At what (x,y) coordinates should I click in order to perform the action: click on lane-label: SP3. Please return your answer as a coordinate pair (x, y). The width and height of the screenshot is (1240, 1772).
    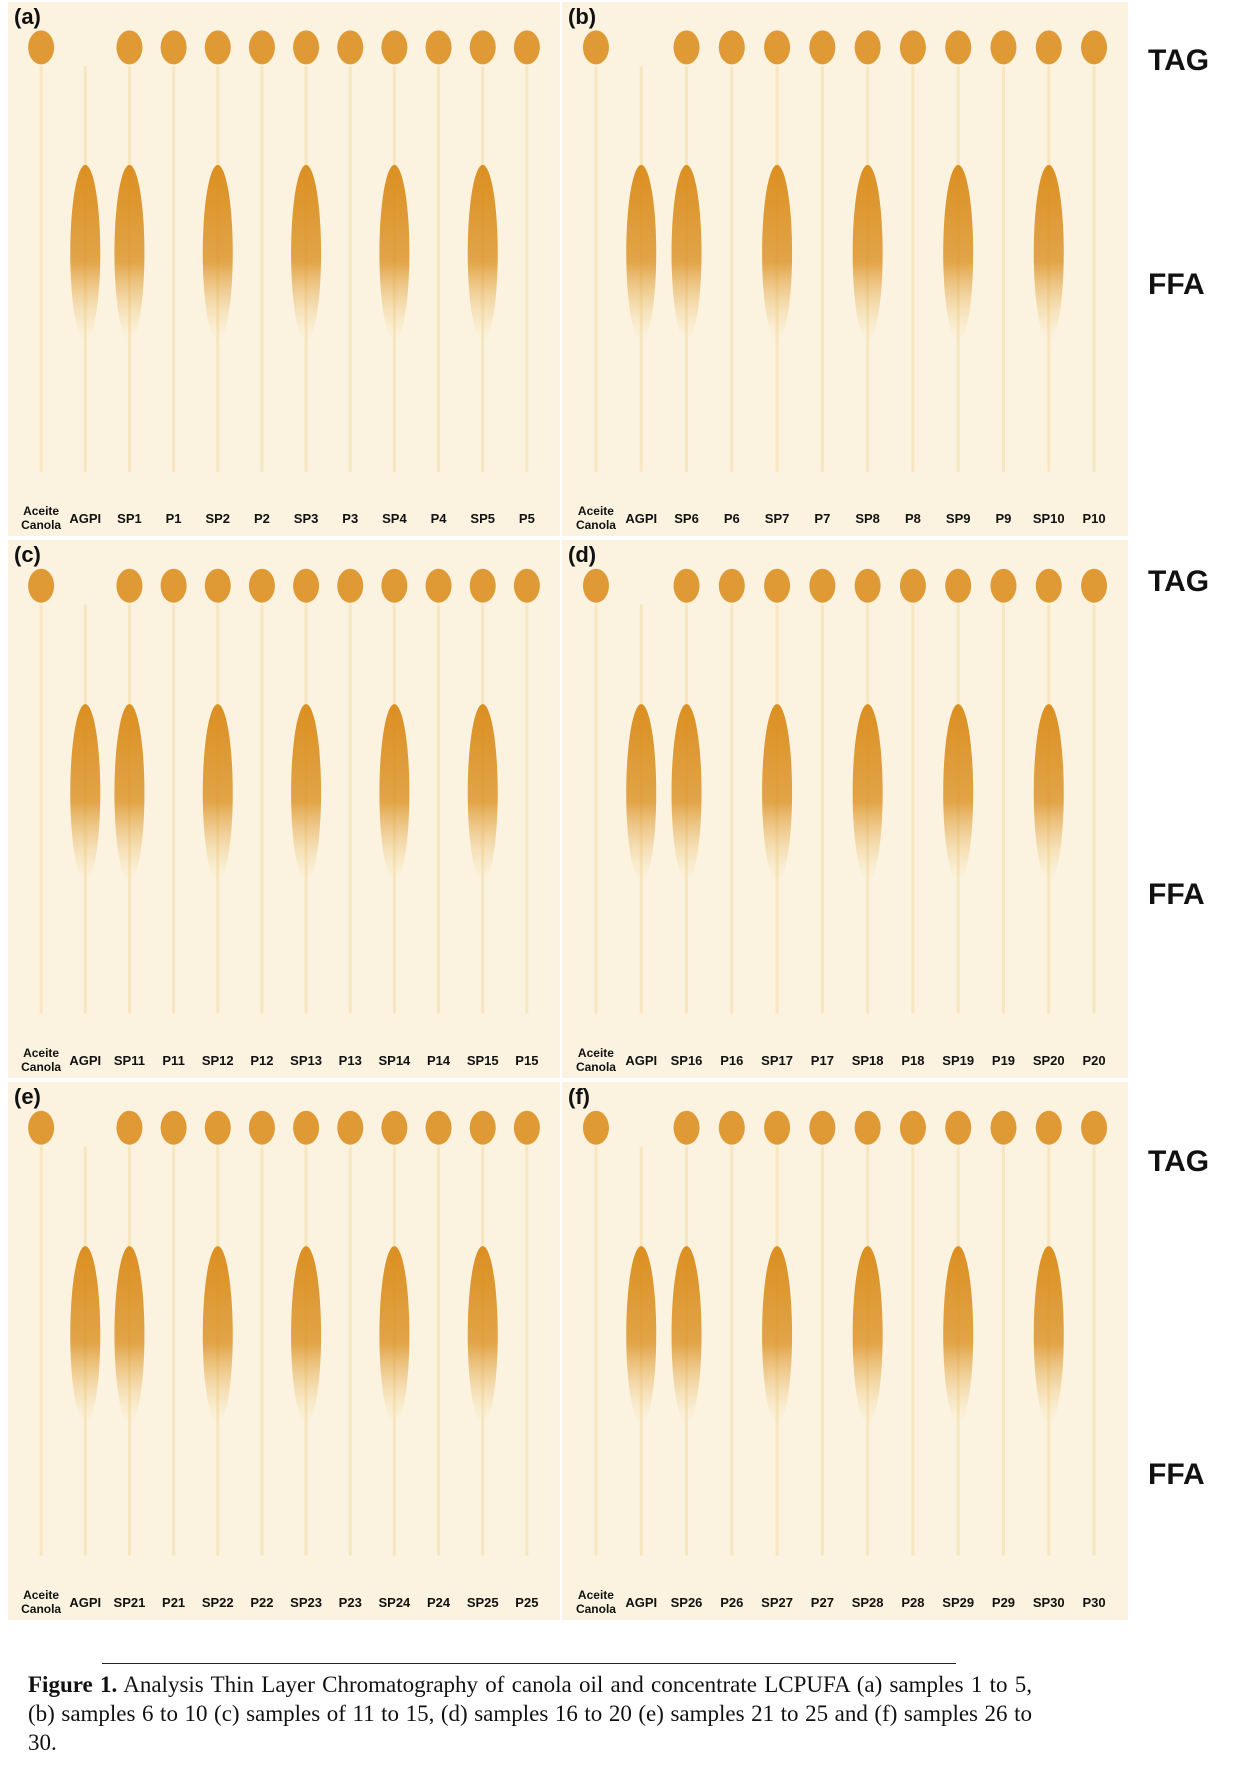
    Looking at the image, I should click on (306, 518).